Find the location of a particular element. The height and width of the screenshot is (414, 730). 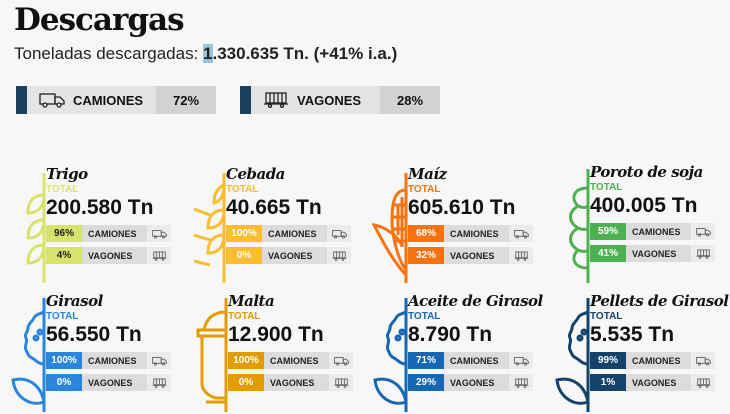

corn-icon is located at coordinates (390, 228).